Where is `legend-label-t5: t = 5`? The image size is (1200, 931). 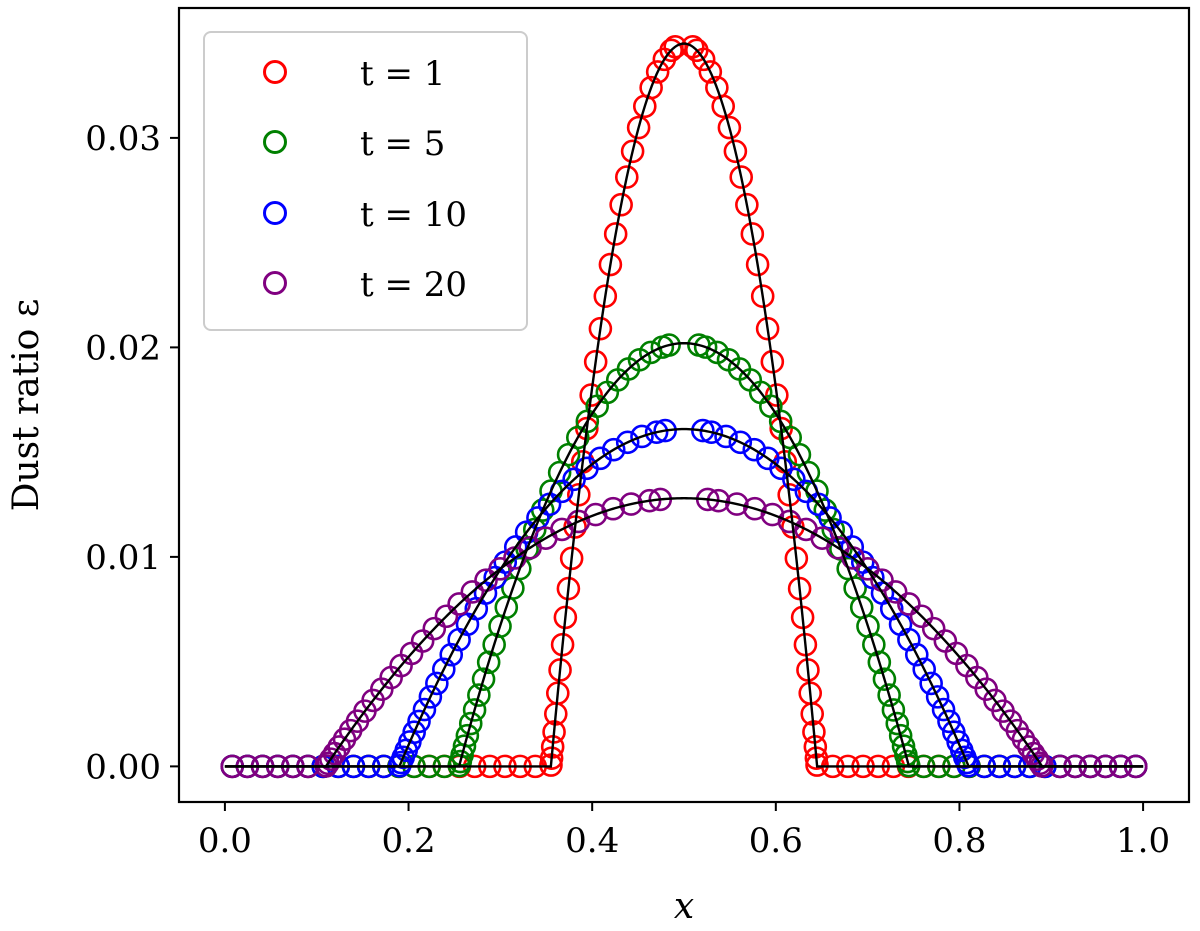
legend-label-t5: t = 5 is located at coordinates (402, 144).